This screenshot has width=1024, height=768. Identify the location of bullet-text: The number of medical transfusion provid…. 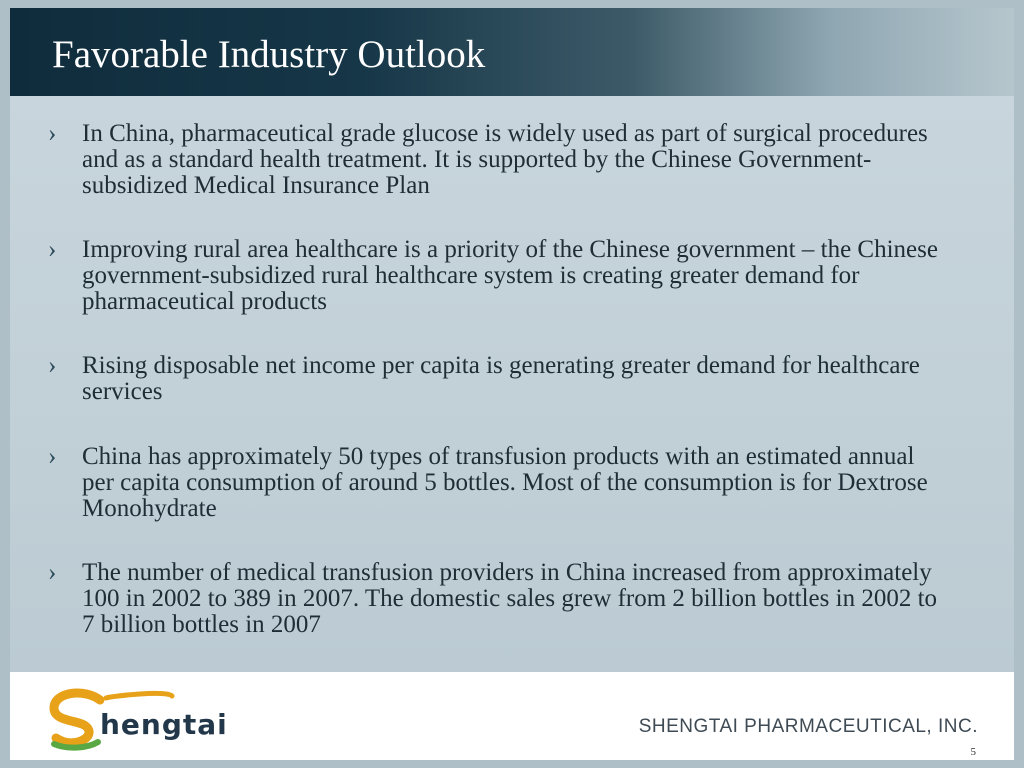
(510, 598).